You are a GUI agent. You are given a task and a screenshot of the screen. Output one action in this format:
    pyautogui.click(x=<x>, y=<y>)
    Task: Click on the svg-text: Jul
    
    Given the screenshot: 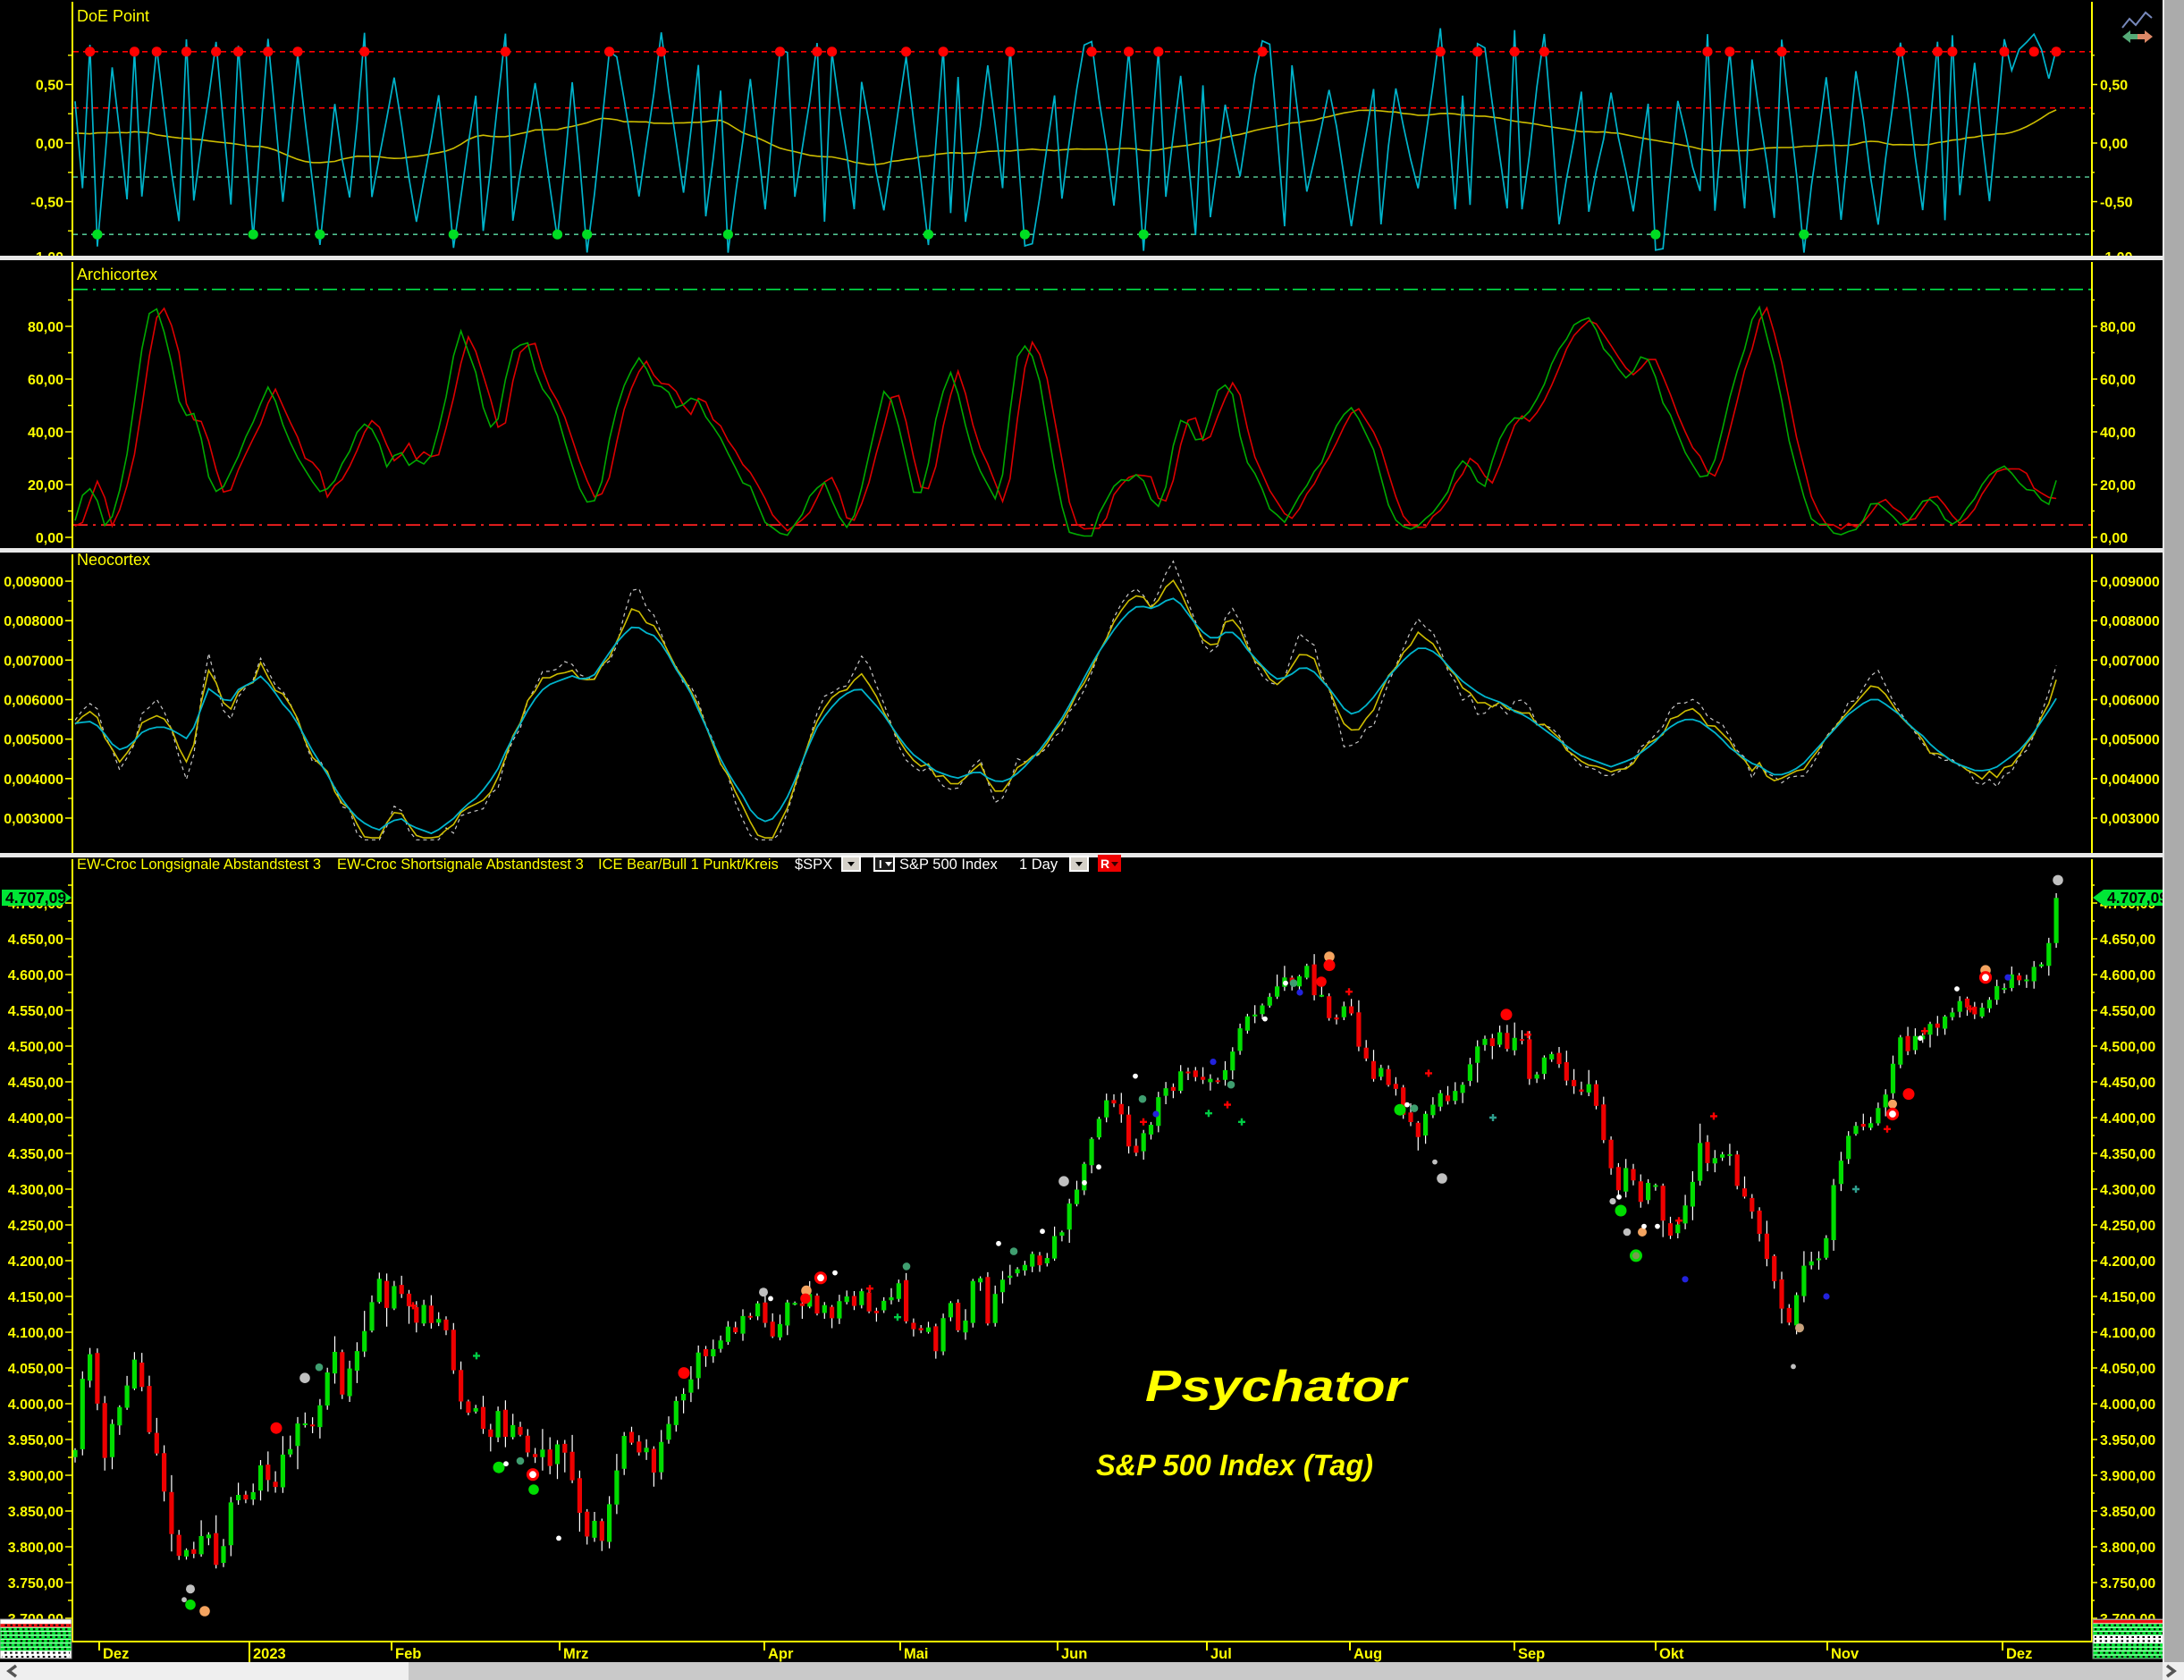 What is the action you would take?
    pyautogui.click(x=1221, y=1654)
    